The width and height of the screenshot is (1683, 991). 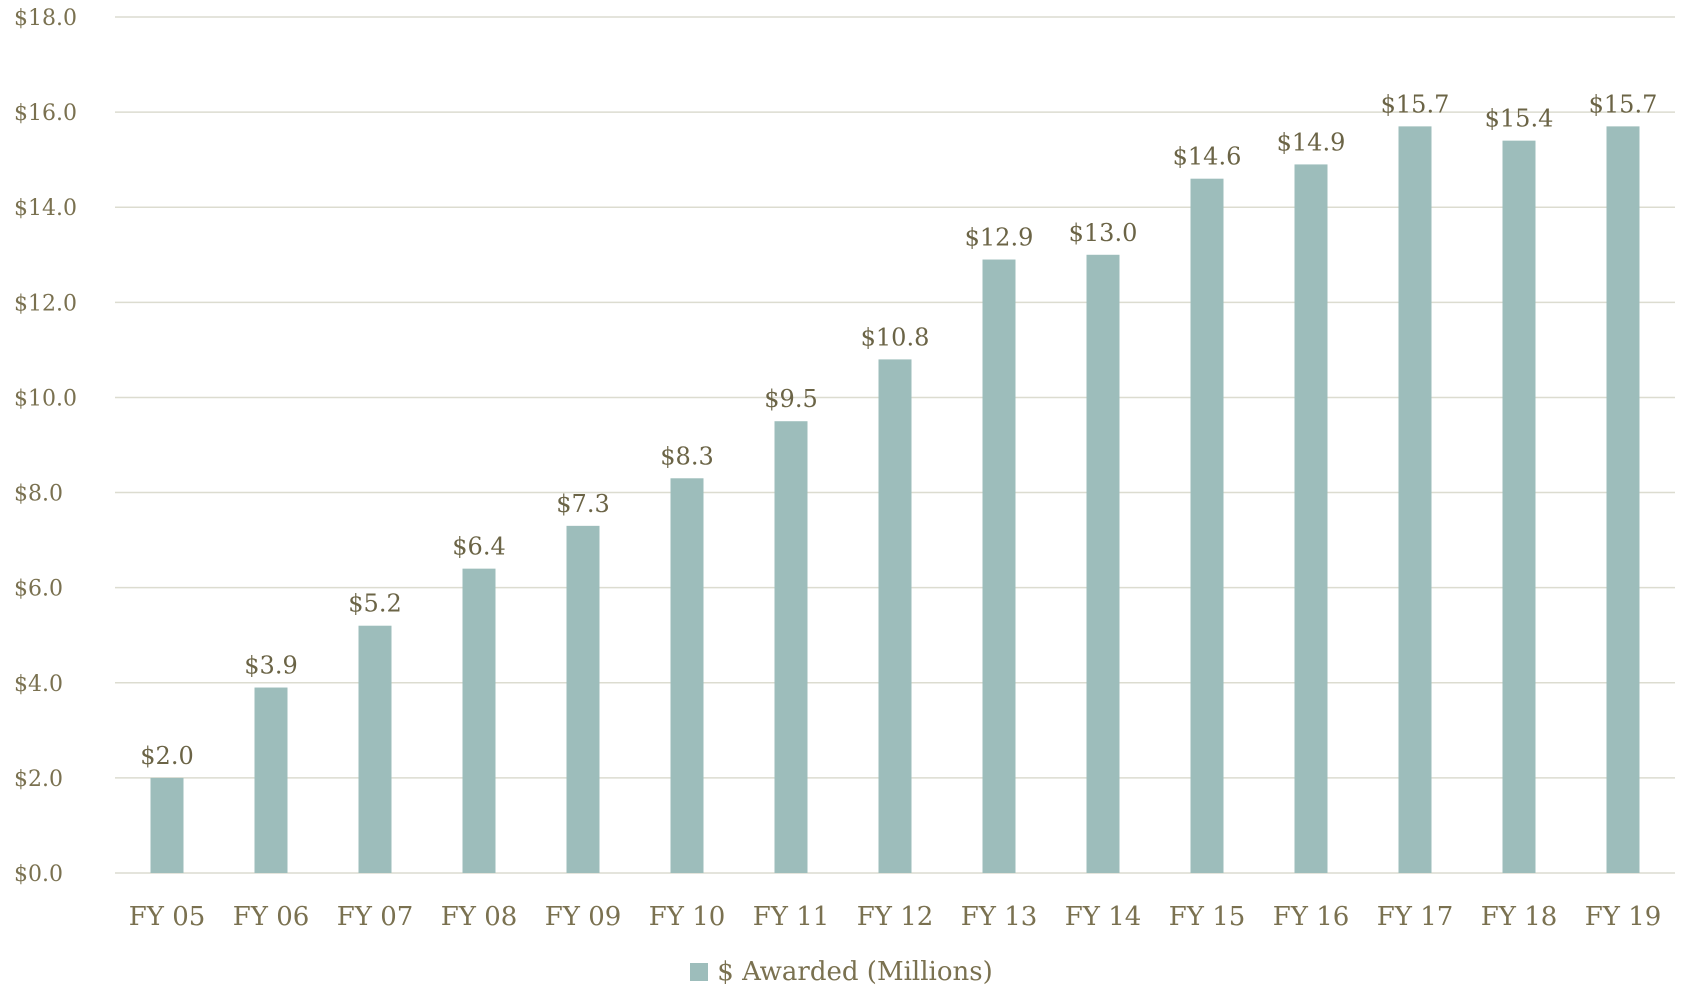 I want to click on y-tick-label: $18.0, so click(x=45, y=18).